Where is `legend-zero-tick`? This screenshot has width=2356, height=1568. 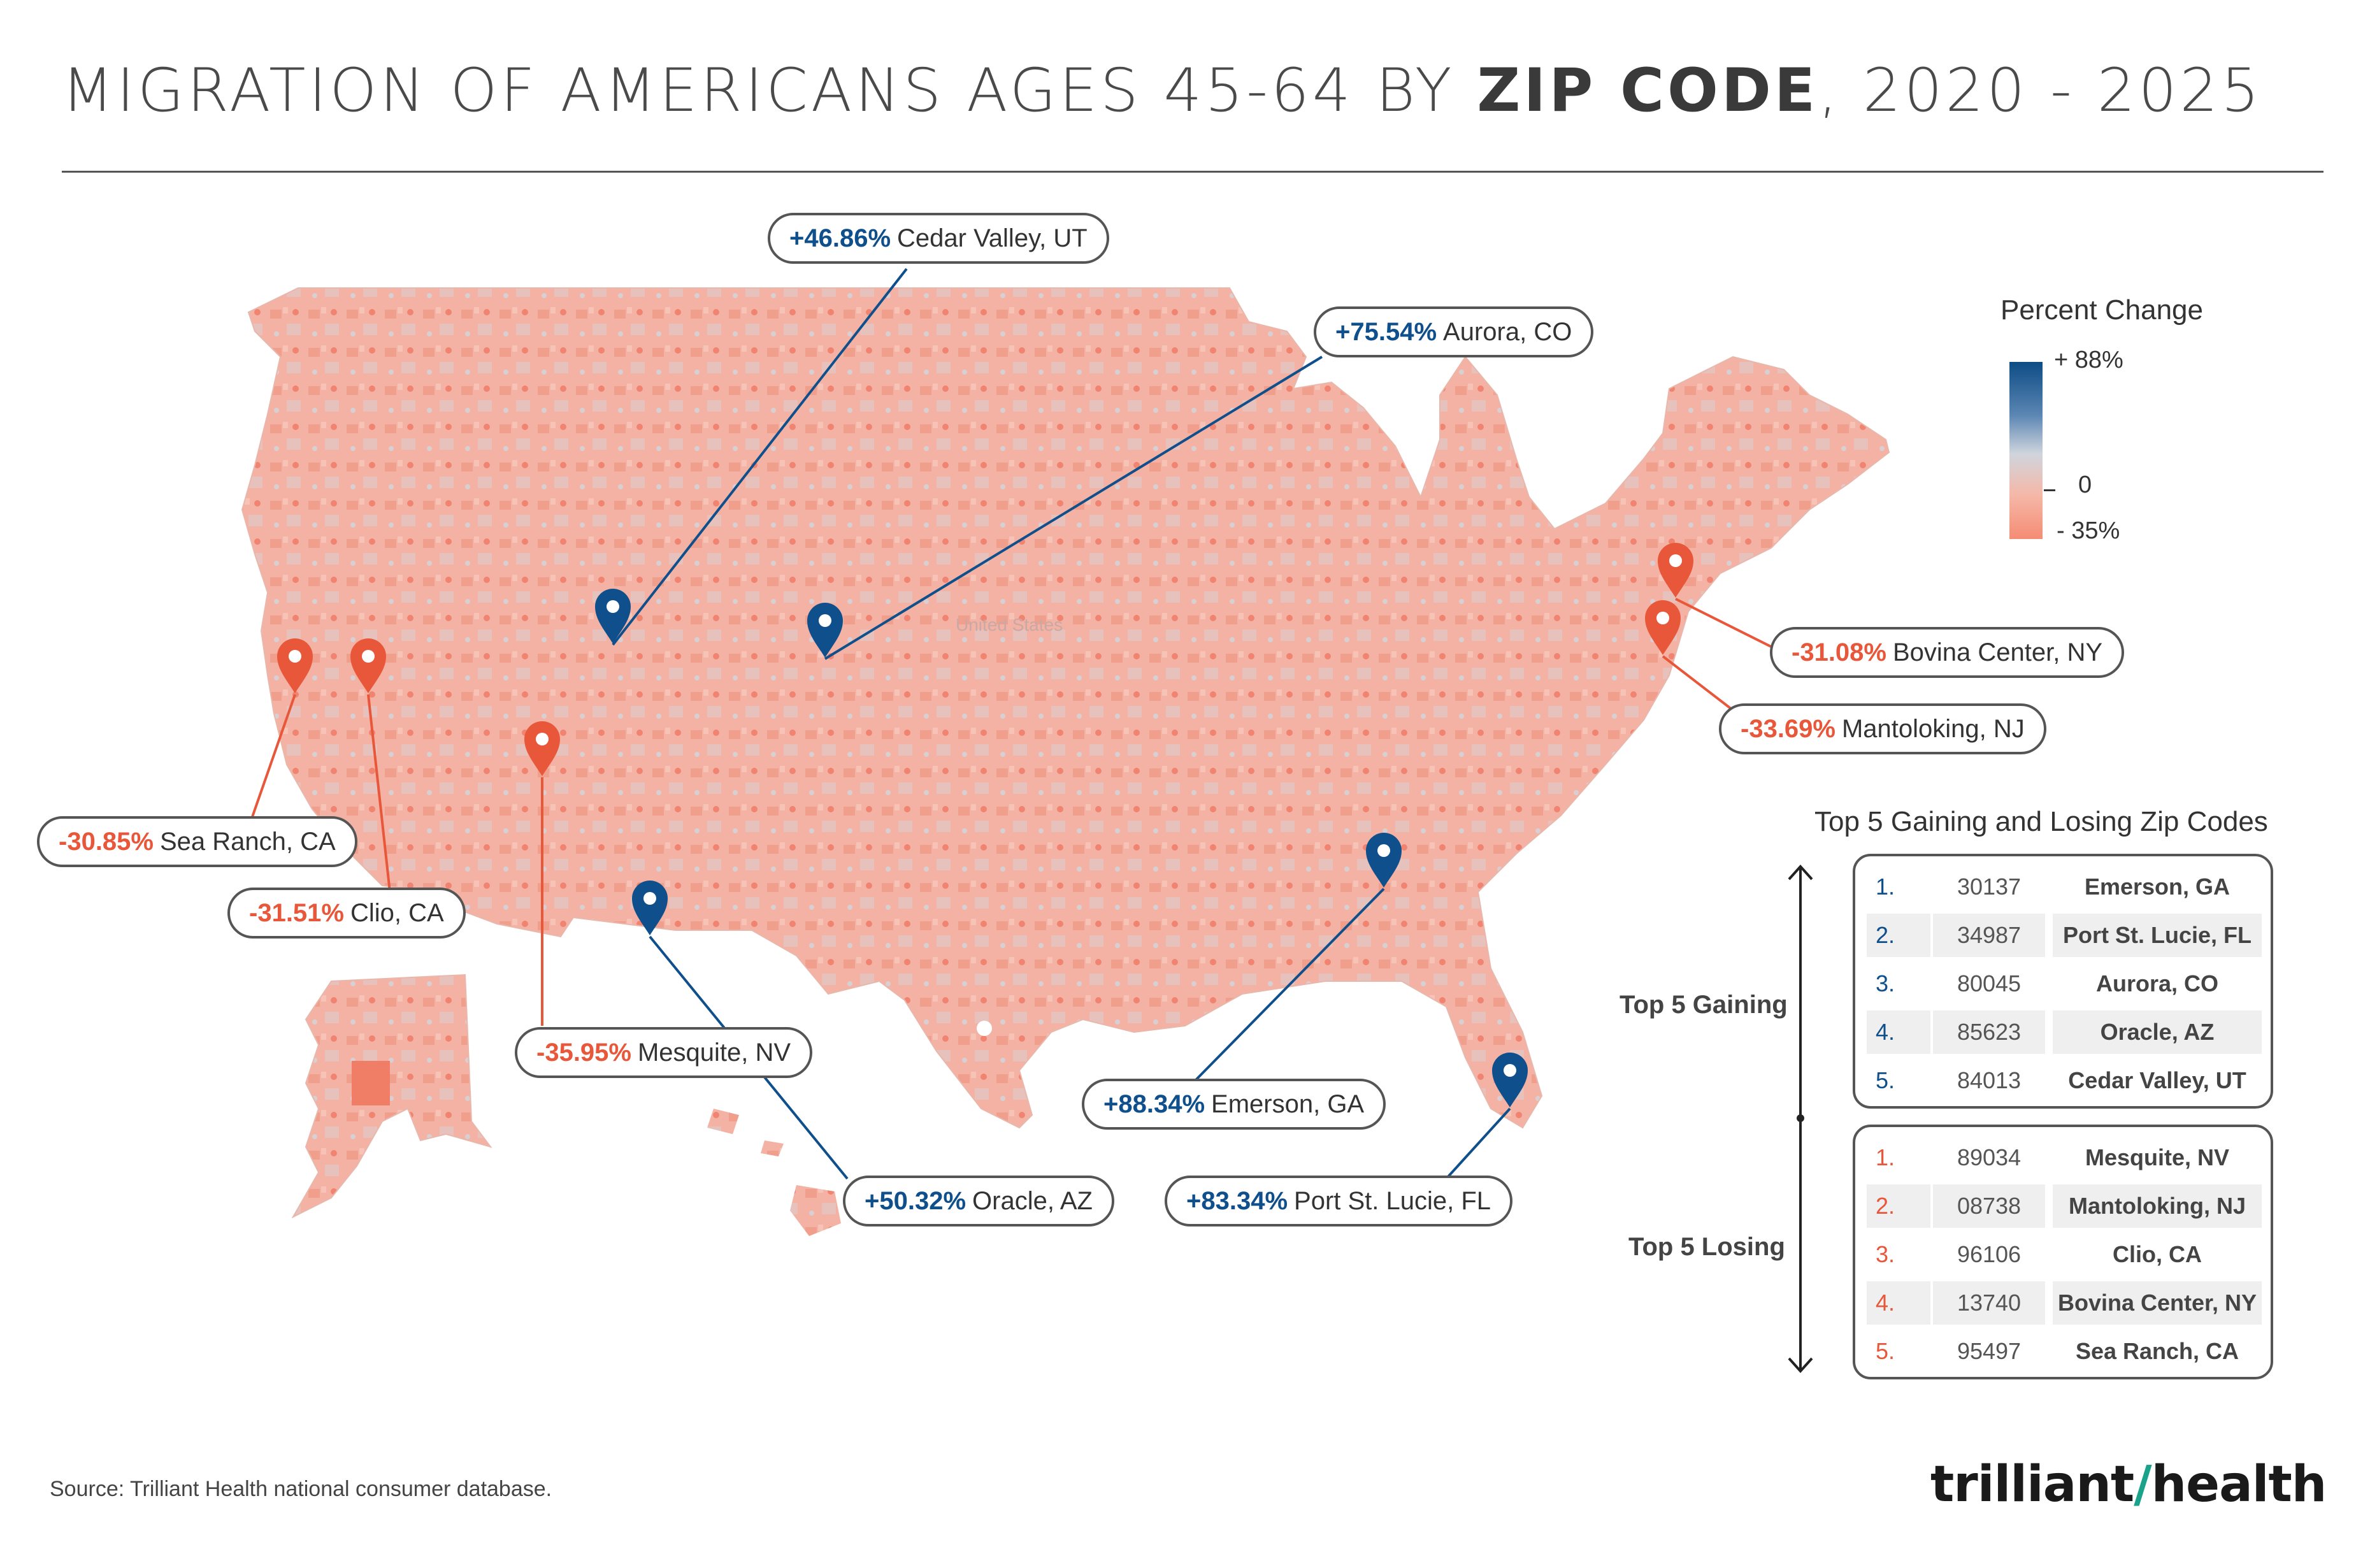 legend-zero-tick is located at coordinates (2050, 490).